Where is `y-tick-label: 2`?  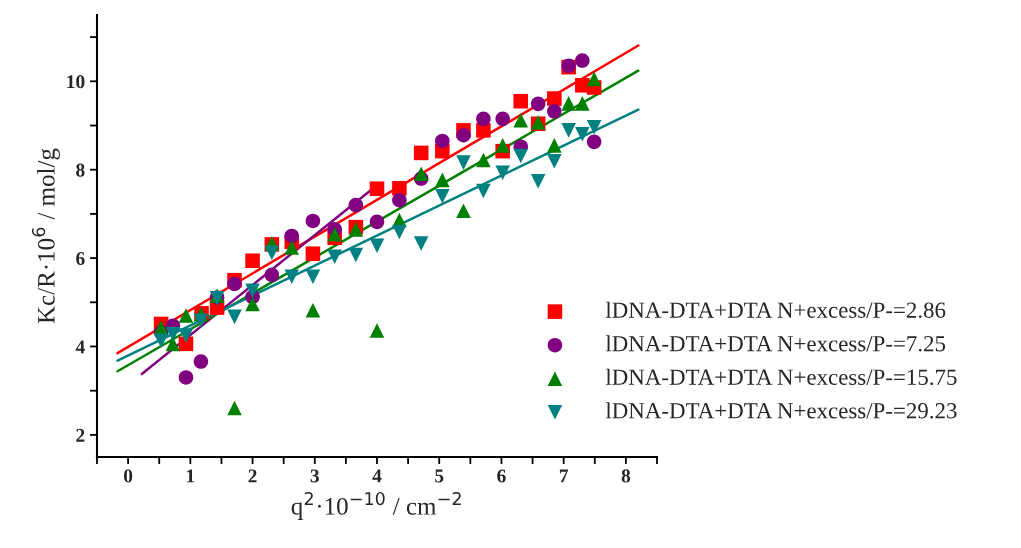 y-tick-label: 2 is located at coordinates (80, 435).